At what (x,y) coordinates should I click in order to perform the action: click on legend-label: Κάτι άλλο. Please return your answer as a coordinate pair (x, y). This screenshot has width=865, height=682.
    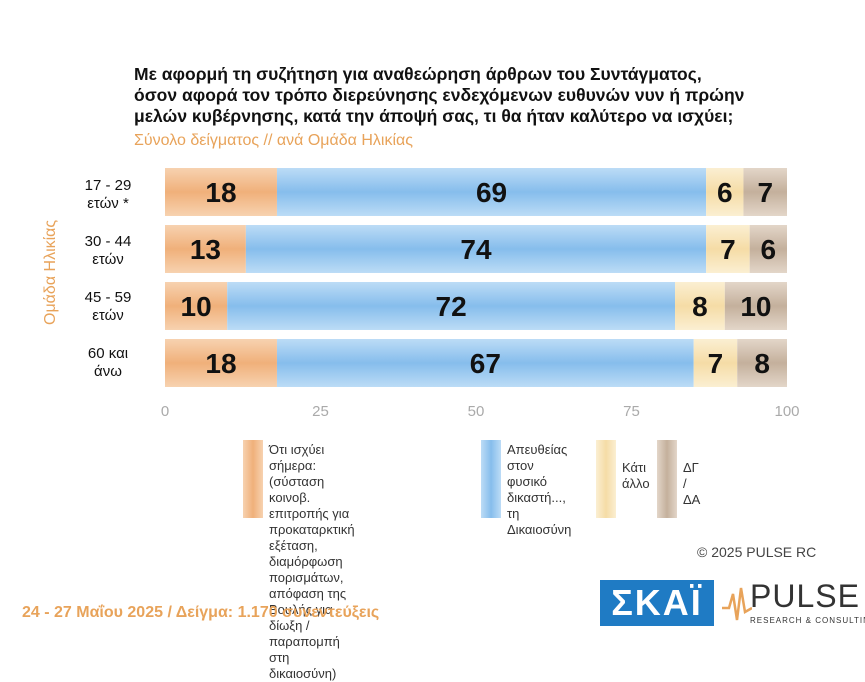
    Looking at the image, I should click on (636, 476).